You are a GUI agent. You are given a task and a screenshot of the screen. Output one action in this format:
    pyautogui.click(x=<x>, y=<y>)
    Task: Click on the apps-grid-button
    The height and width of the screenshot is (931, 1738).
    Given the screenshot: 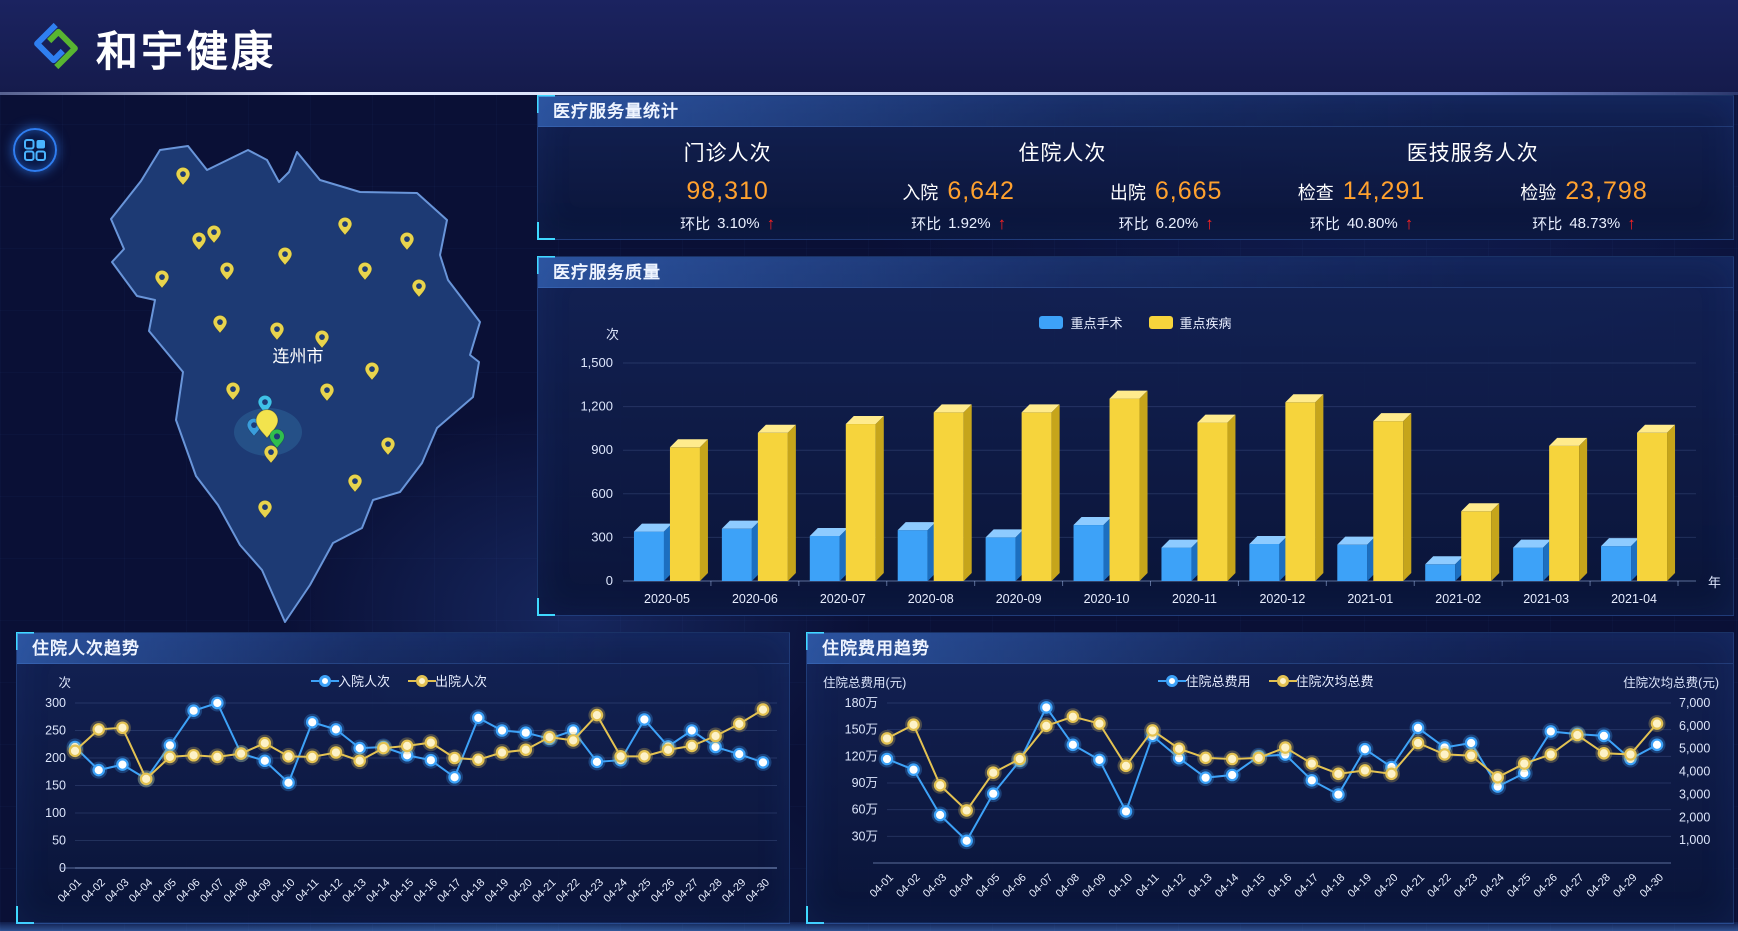 What is the action you would take?
    pyautogui.click(x=35, y=150)
    